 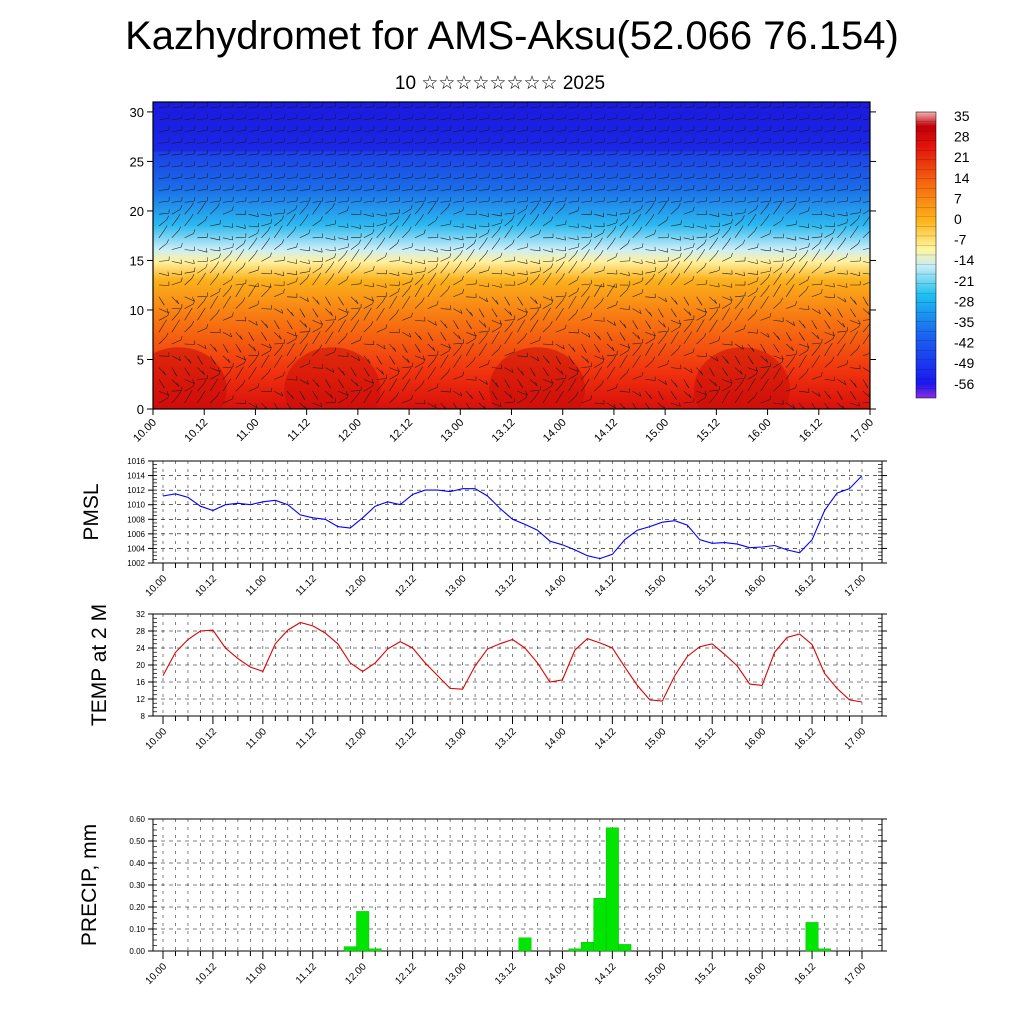 I want to click on x-tick-label: 12.12, so click(x=406, y=739).